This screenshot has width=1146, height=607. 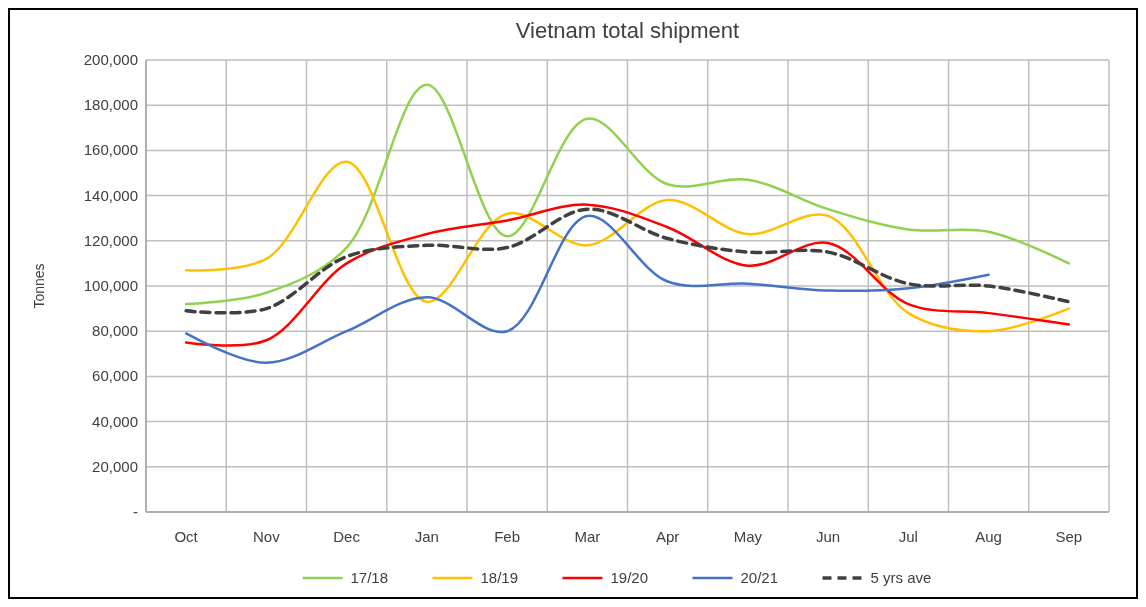 I want to click on x-tick-label: Mar, so click(x=587, y=536).